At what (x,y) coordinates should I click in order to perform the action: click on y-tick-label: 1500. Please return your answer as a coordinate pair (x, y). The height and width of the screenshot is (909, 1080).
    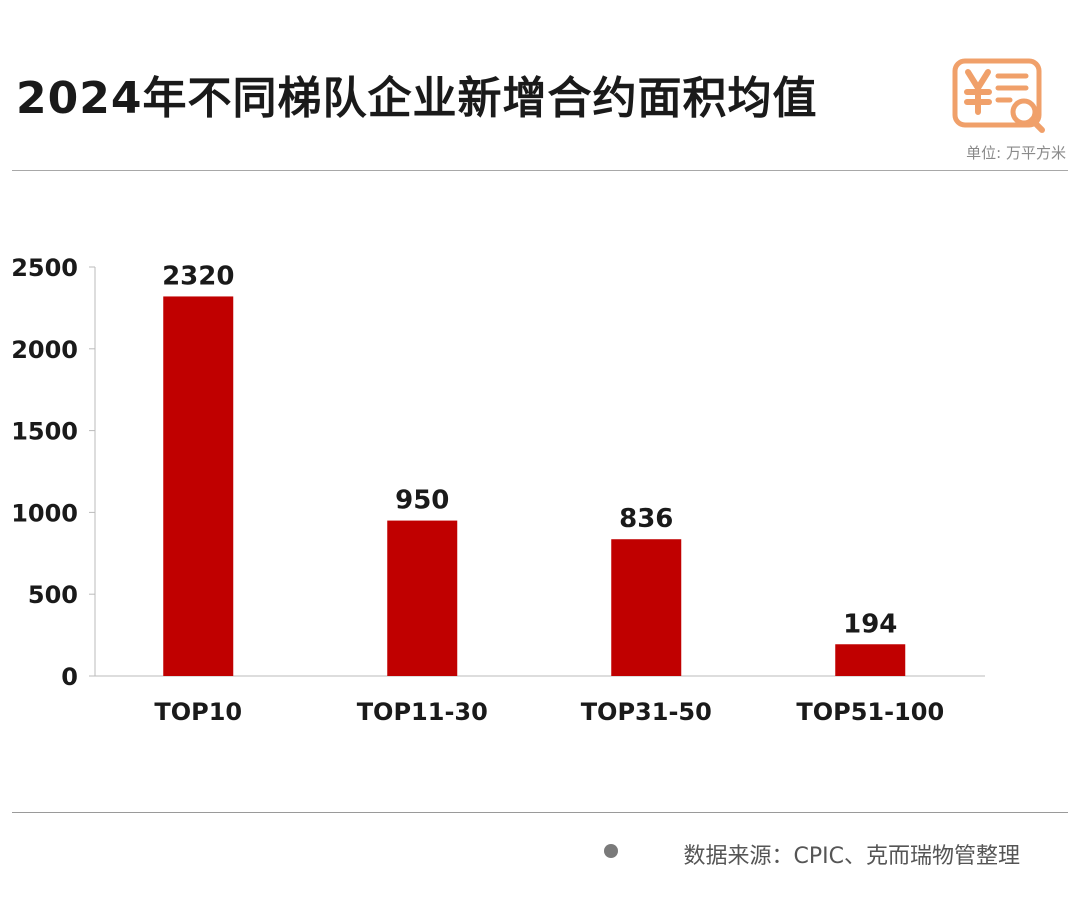
    Looking at the image, I should click on (44, 432).